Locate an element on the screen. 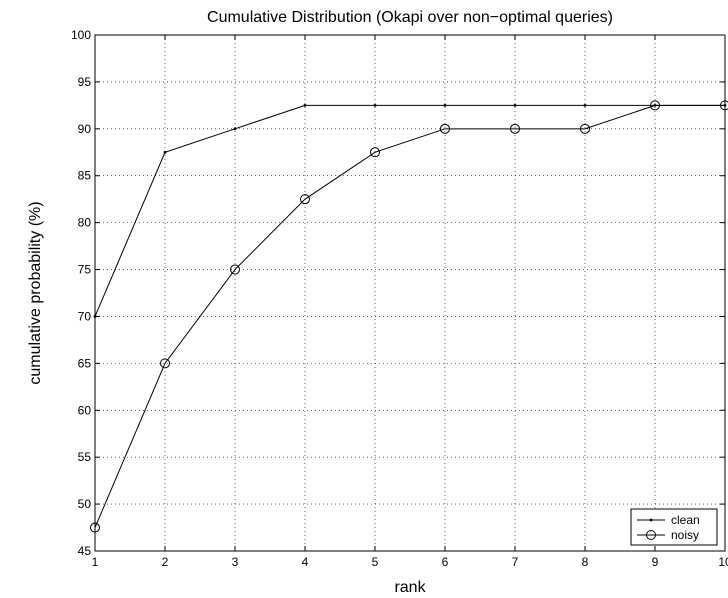 This screenshot has height=598, width=728. y-tick-label: 80 is located at coordinates (85, 223).